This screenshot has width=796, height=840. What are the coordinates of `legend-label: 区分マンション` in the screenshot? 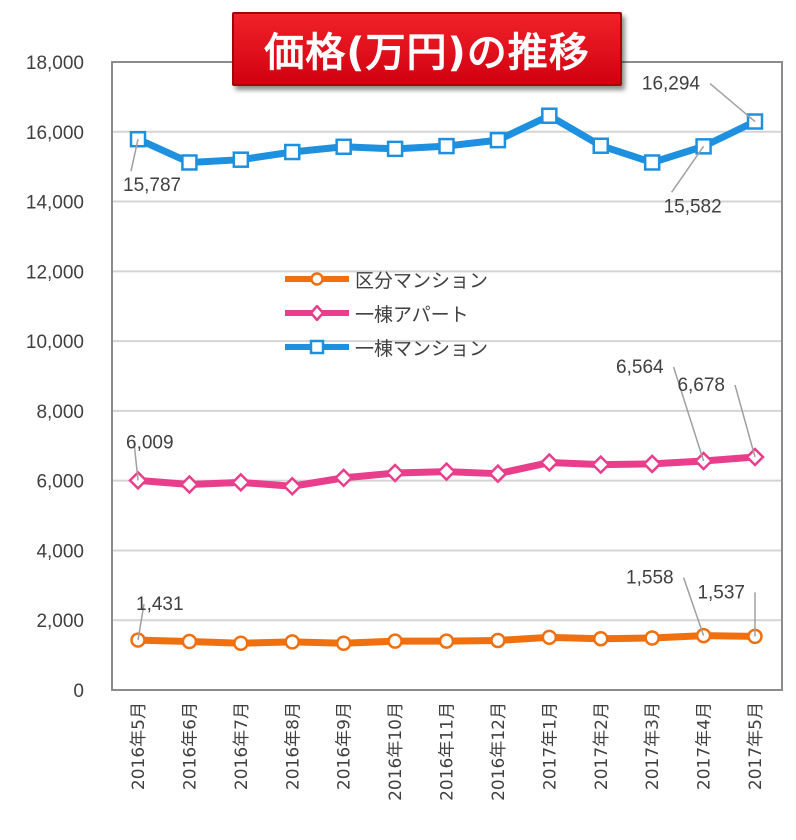 It's located at (422, 280).